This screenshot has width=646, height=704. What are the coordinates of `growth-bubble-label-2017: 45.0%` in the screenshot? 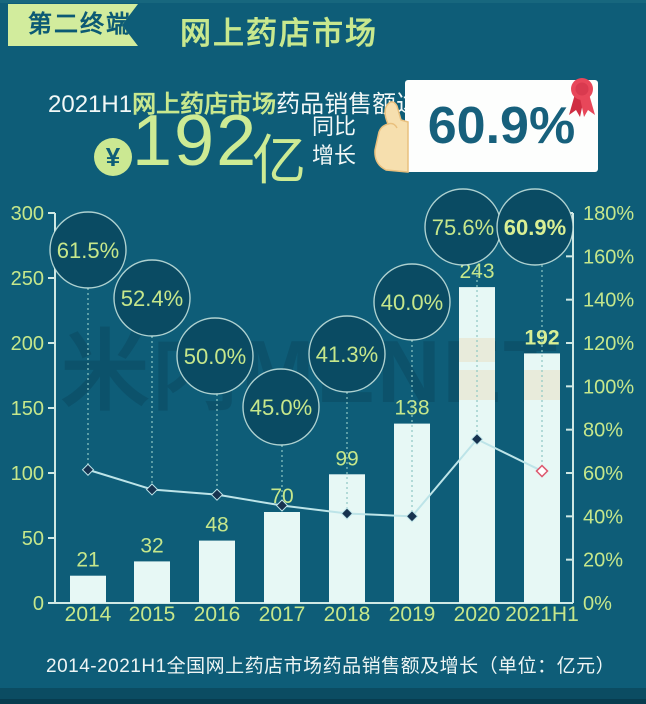 It's located at (281, 407).